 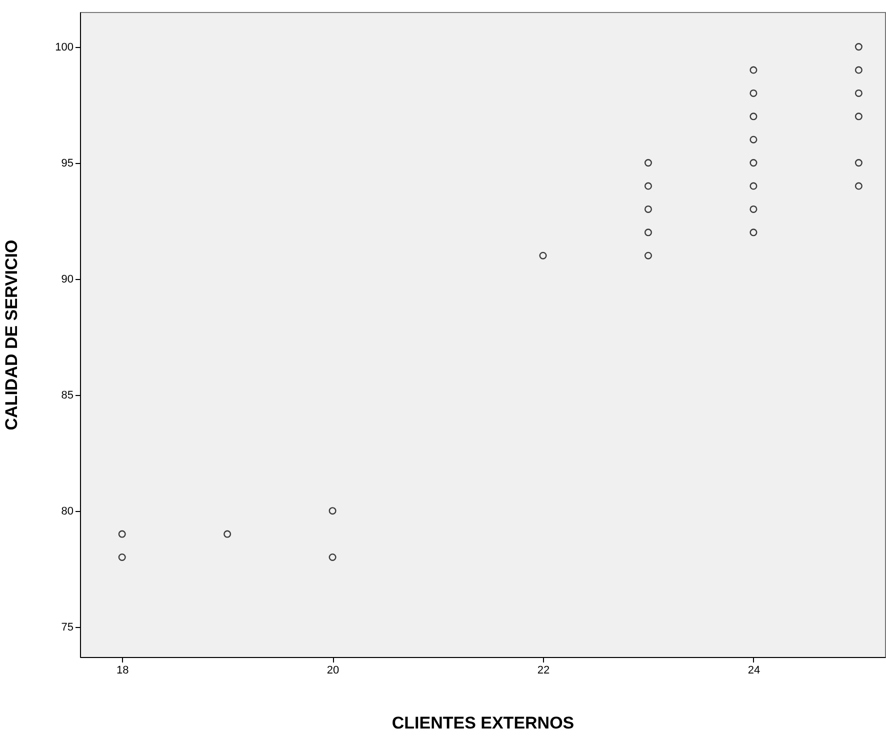 What do you see at coordinates (333, 670) in the screenshot?
I see `x-tick-label: 20` at bounding box center [333, 670].